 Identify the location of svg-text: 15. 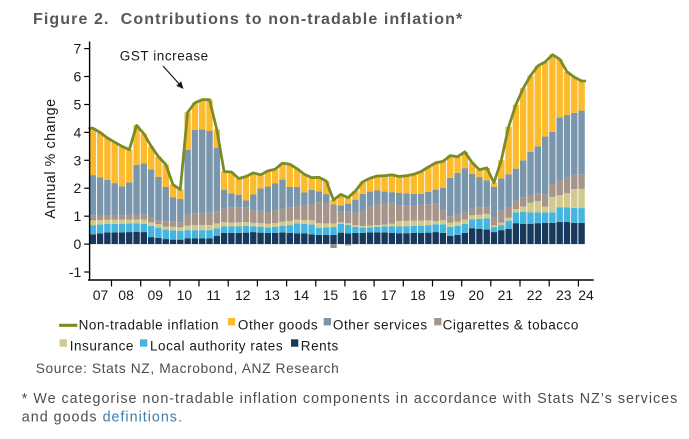
(331, 295).